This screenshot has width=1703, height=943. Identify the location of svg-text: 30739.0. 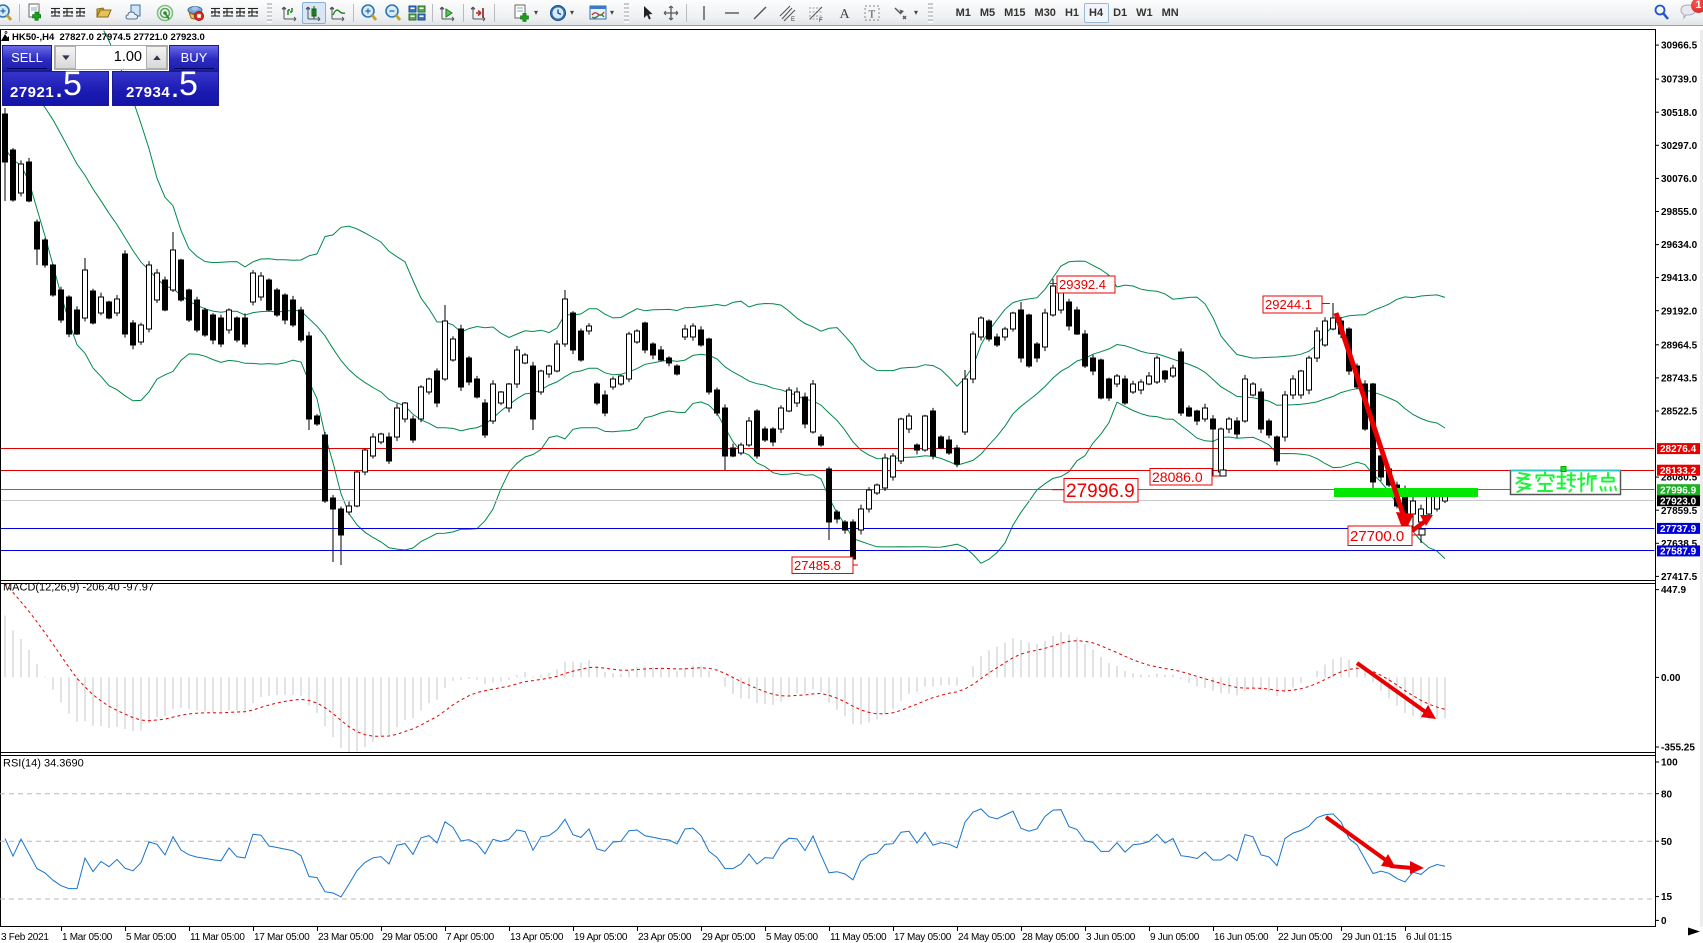
(1679, 80).